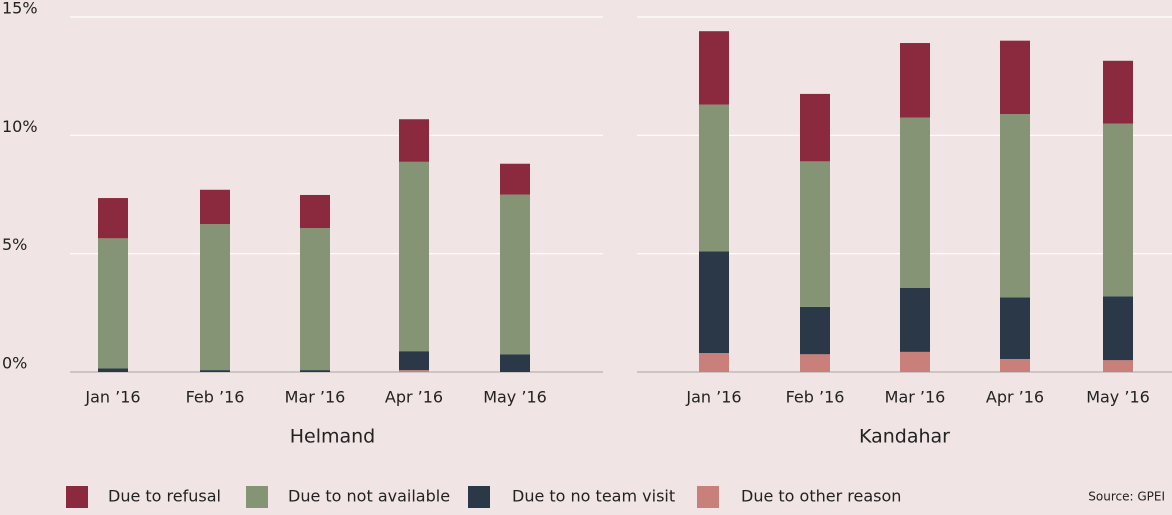 Image resolution: width=1172 pixels, height=515 pixels. What do you see at coordinates (1126, 497) in the screenshot?
I see `source: Source: GPEI` at bounding box center [1126, 497].